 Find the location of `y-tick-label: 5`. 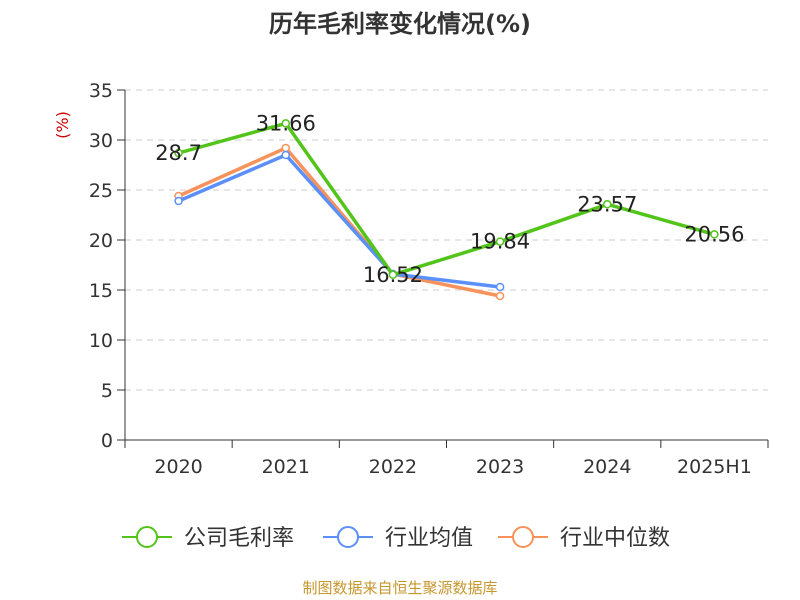

y-tick-label: 5 is located at coordinates (107, 391).